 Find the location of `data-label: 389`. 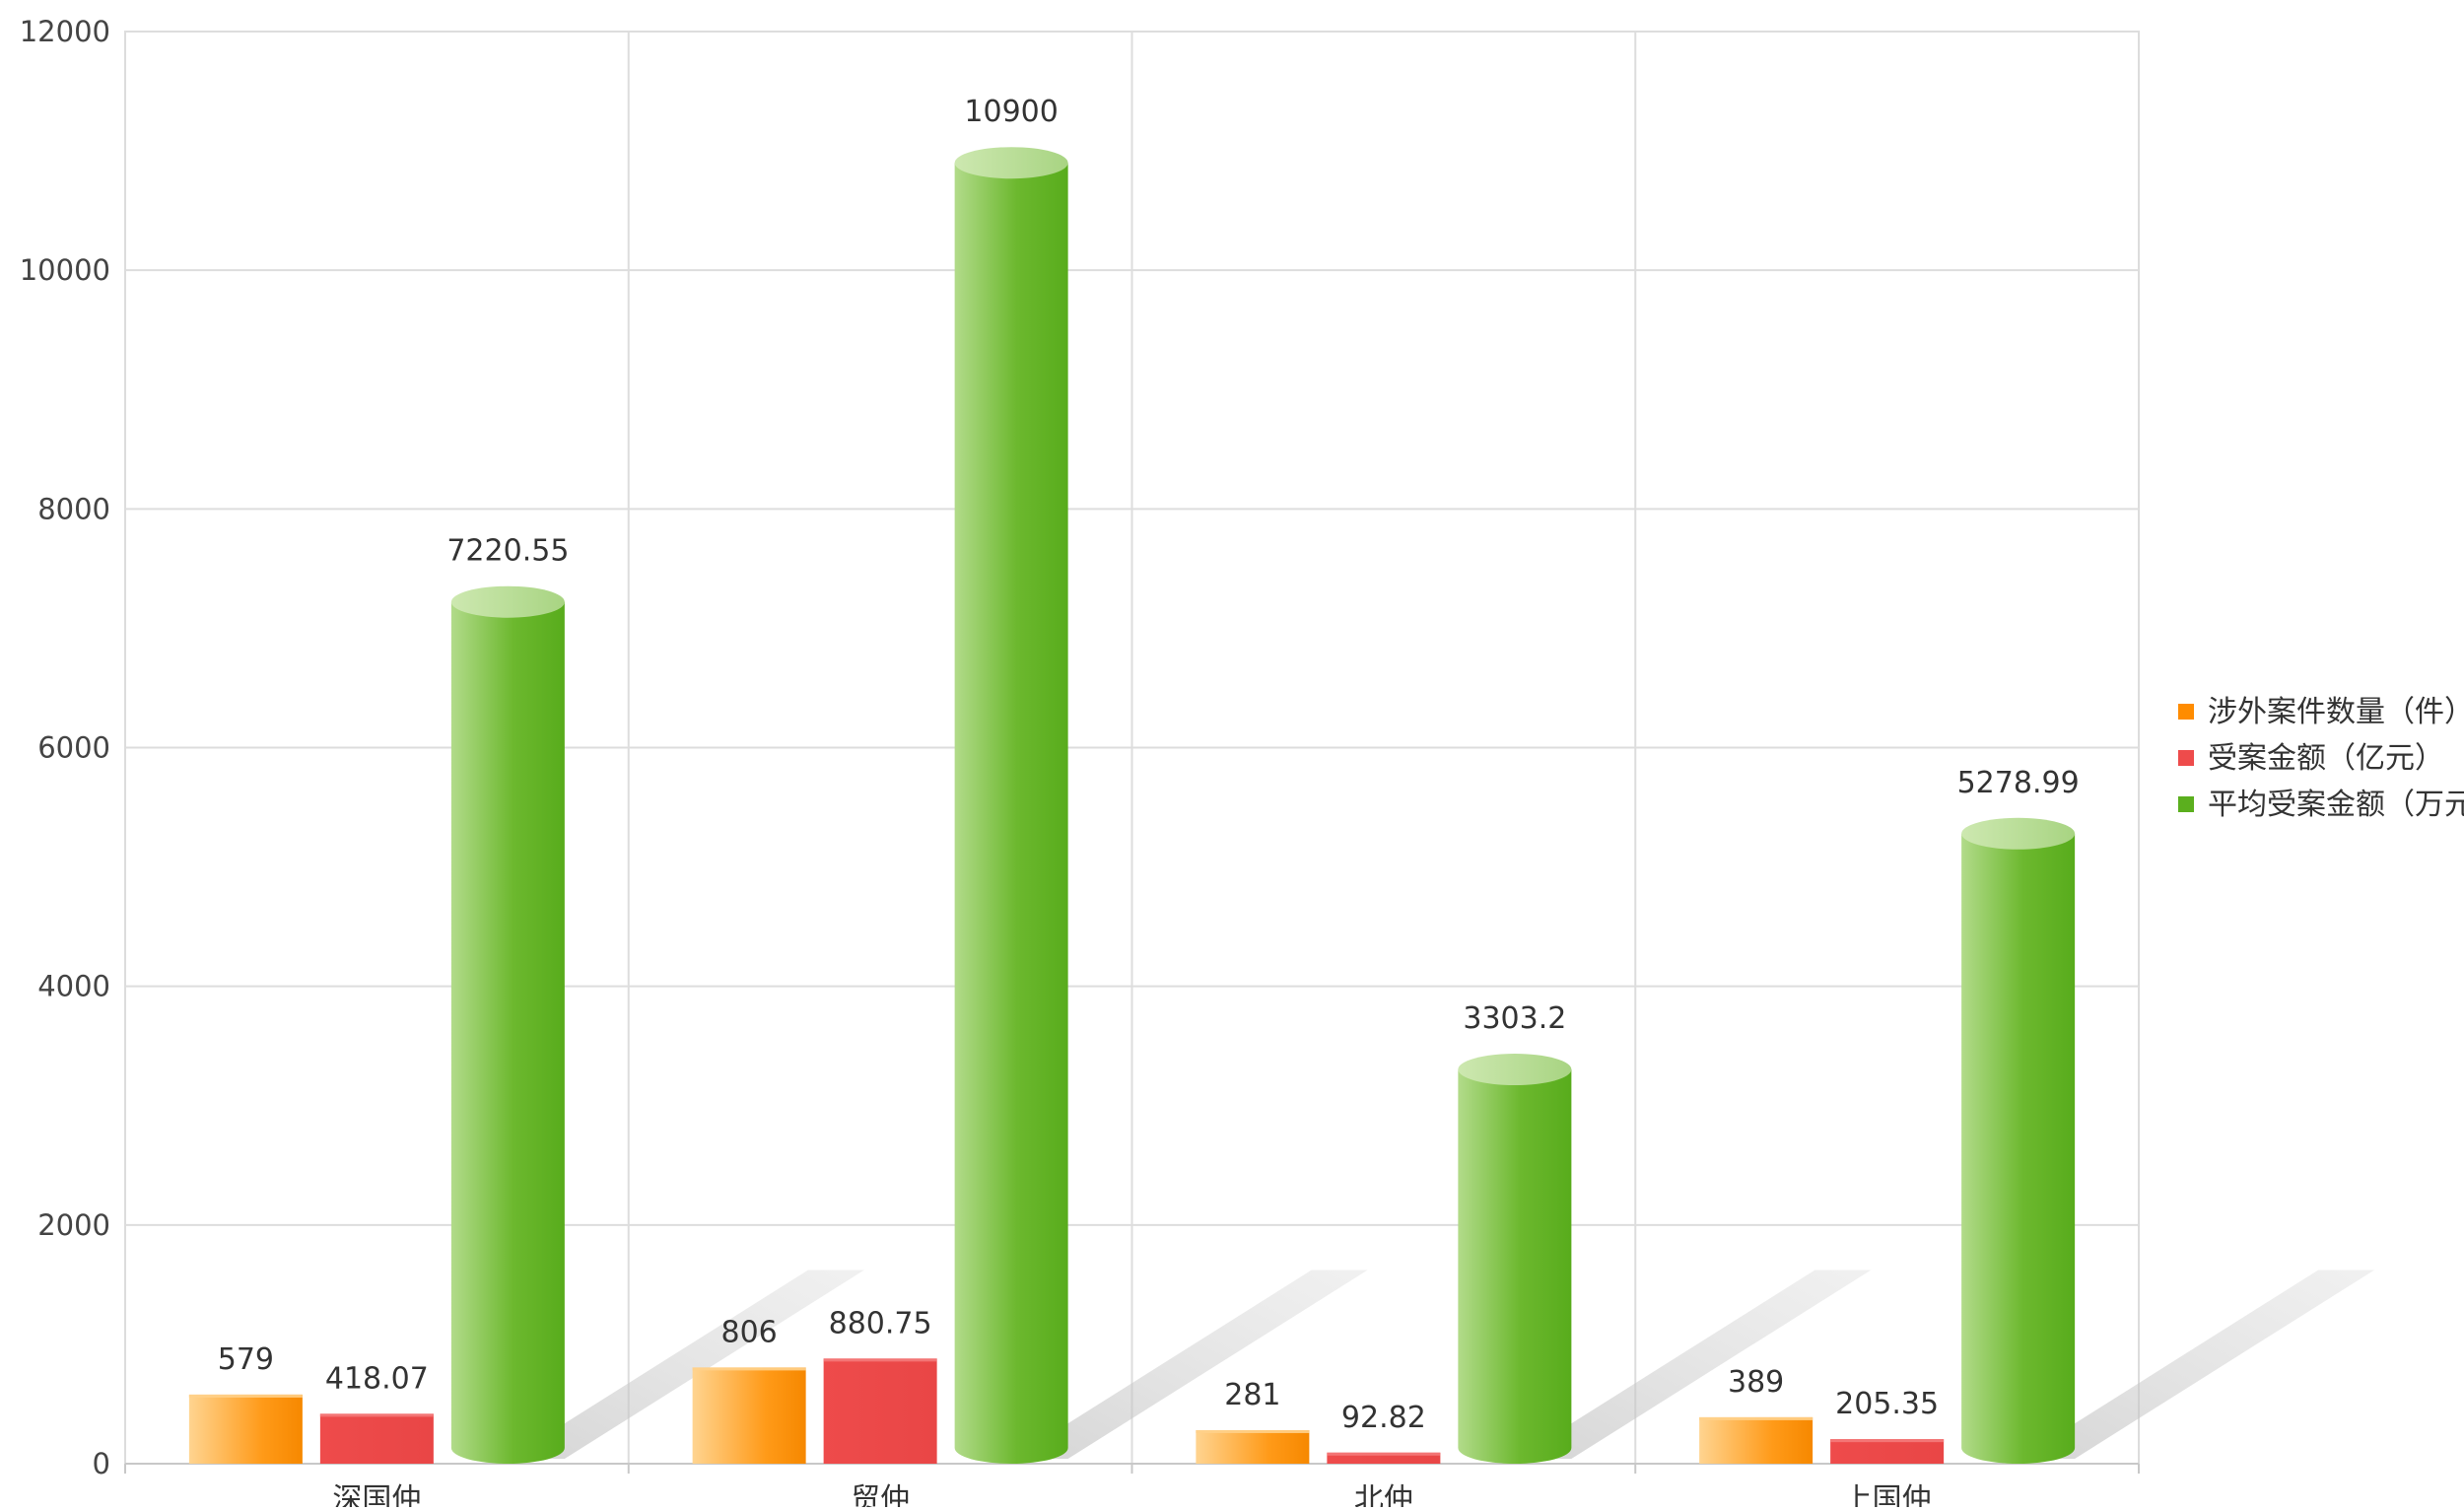

data-label: 389 is located at coordinates (1756, 1382).